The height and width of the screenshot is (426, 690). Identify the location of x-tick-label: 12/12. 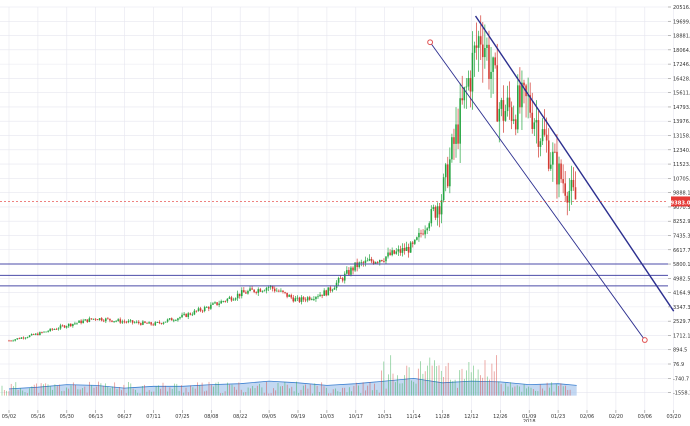
(471, 417).